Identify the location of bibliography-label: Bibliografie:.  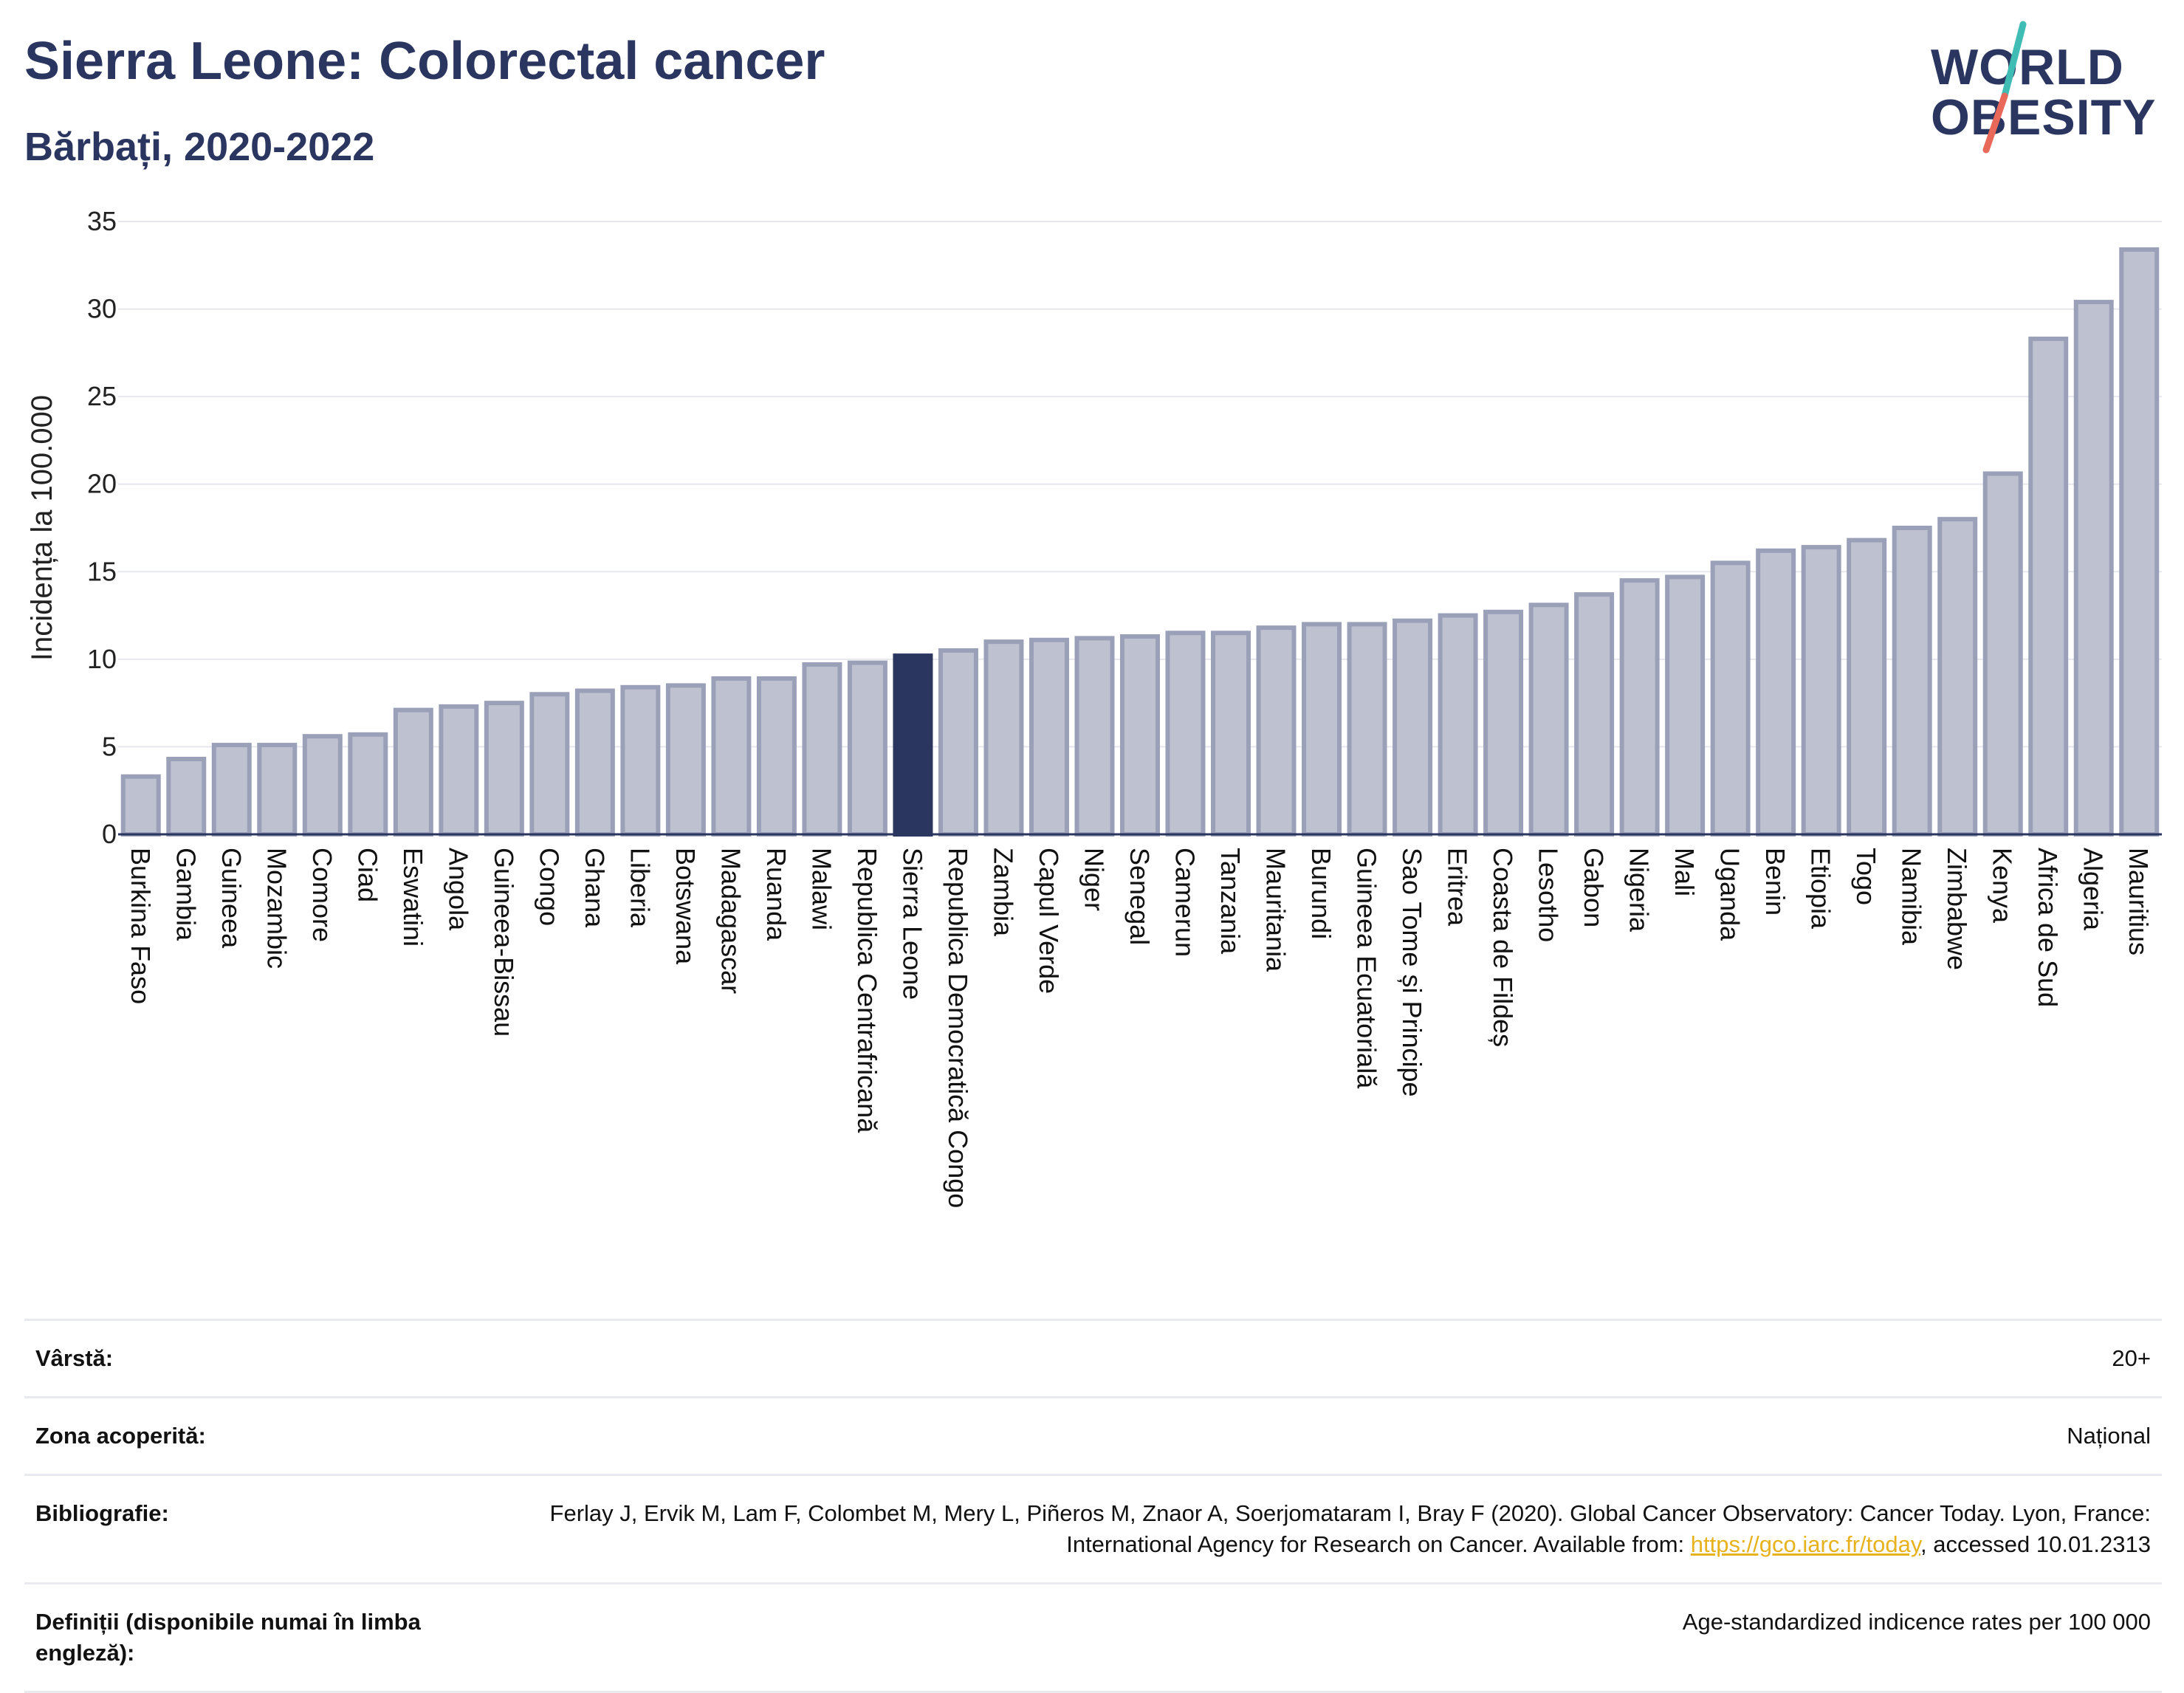
(102, 1513).